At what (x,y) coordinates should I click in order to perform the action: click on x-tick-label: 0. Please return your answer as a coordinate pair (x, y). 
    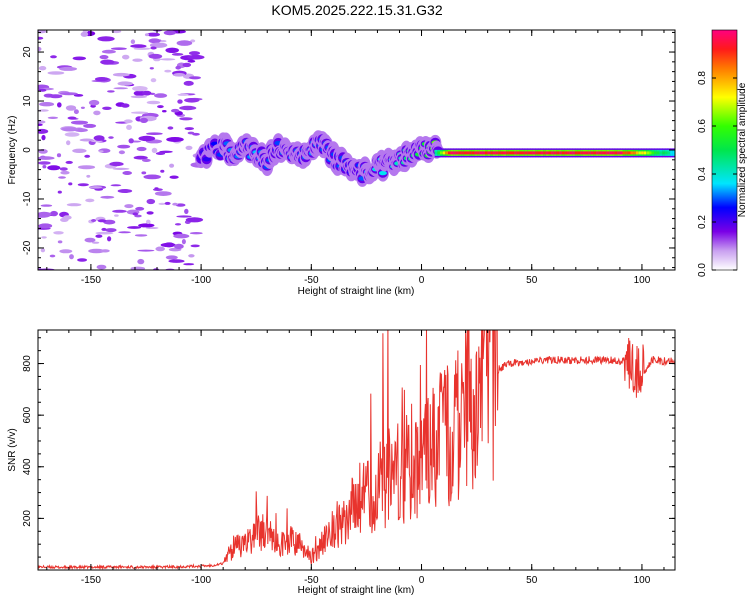
    Looking at the image, I should click on (422, 580).